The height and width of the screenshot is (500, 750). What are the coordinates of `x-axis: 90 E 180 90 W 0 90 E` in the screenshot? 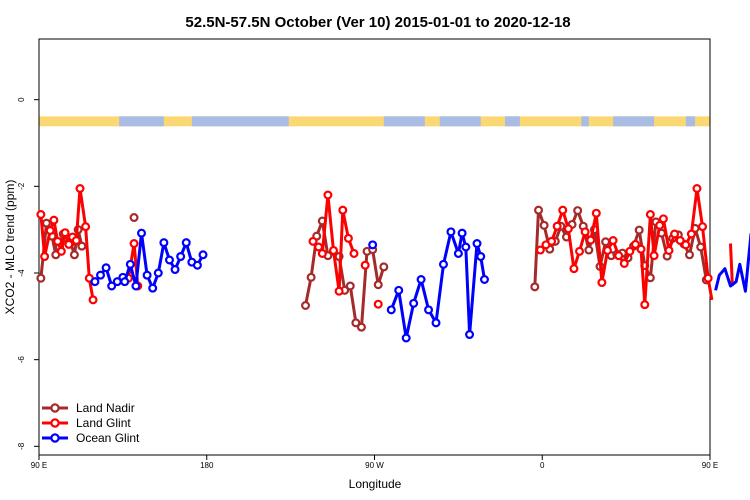 It's located at (374, 462).